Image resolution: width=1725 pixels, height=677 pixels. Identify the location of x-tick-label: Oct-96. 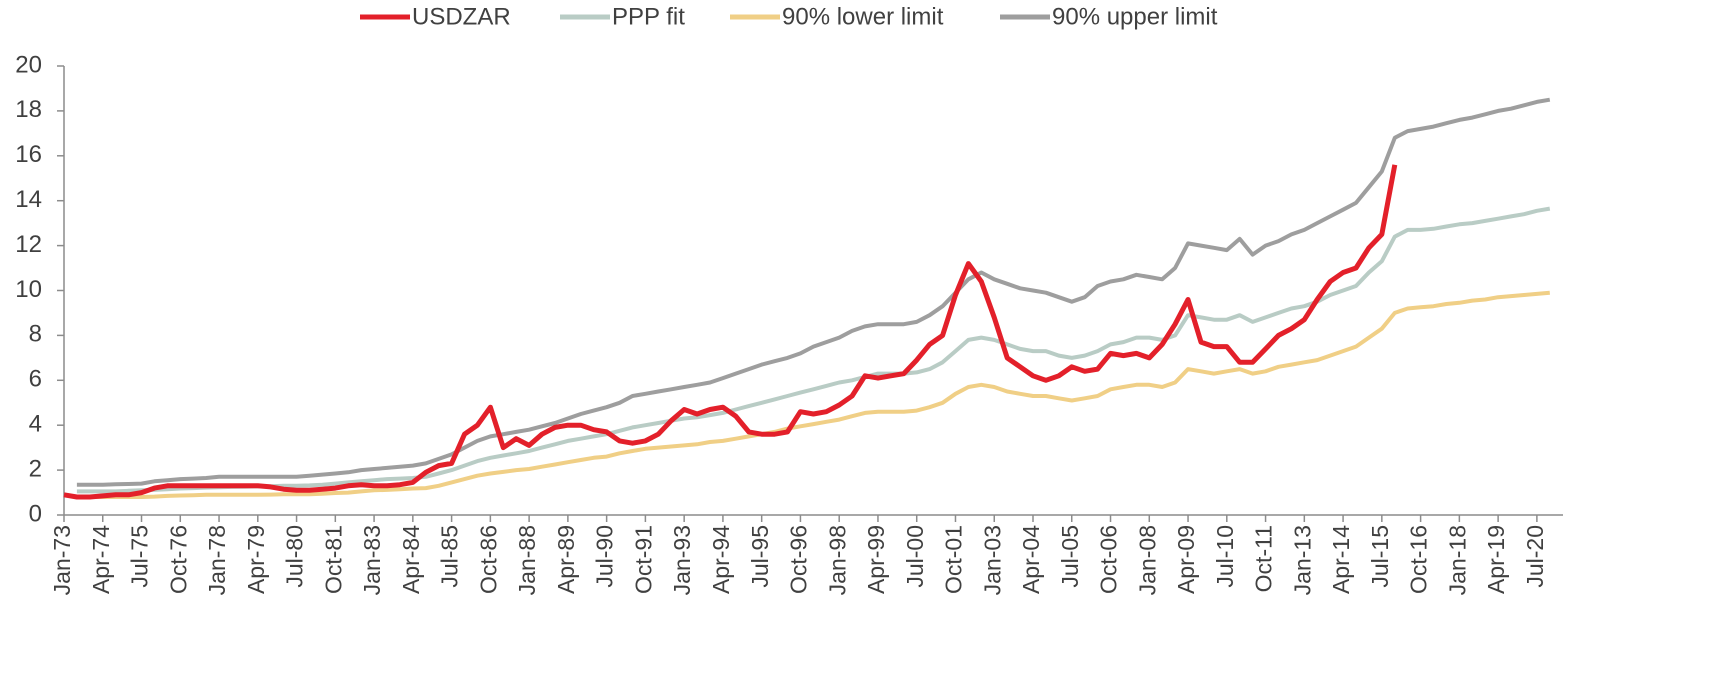
(799, 559).